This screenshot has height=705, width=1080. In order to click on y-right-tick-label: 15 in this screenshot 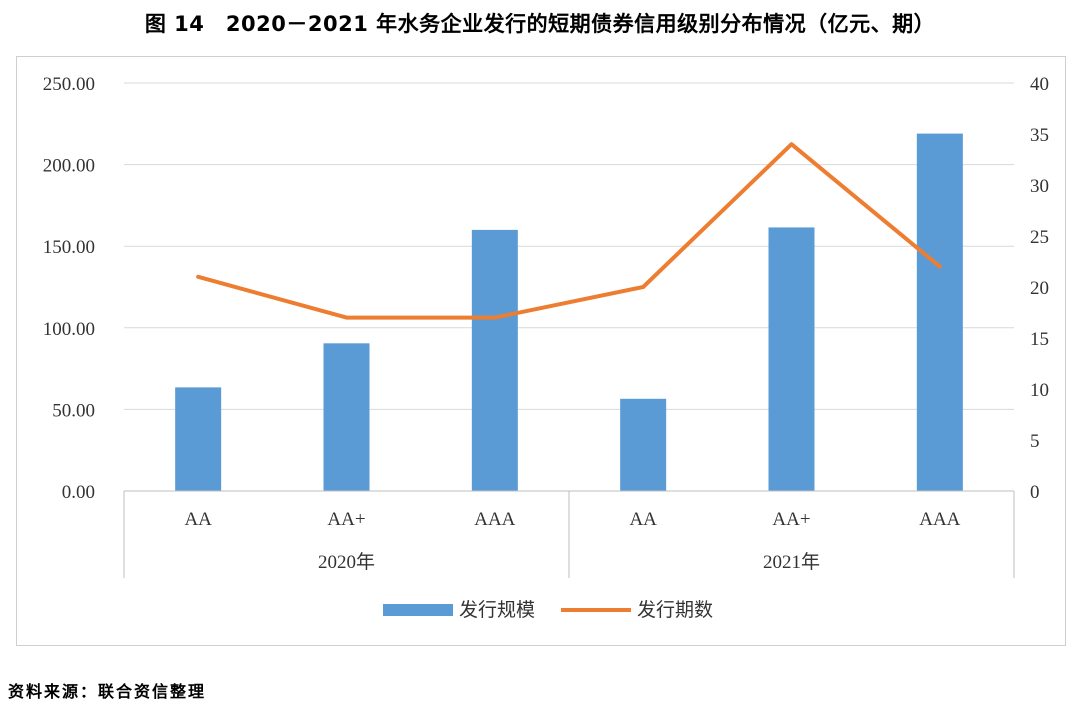, I will do `click(1039, 339)`.